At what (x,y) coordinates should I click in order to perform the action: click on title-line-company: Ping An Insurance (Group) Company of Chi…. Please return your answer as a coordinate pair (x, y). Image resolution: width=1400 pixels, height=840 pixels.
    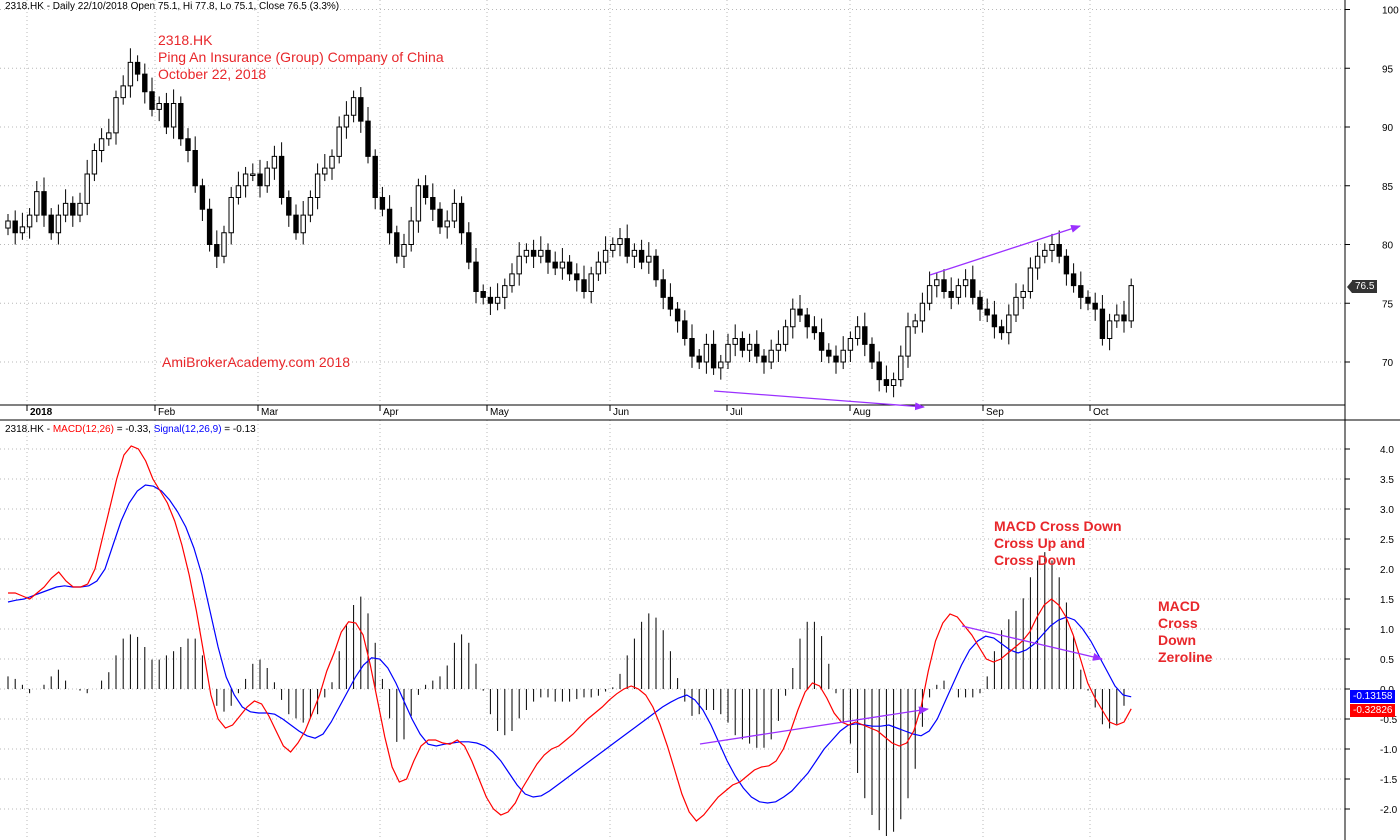
    Looking at the image, I should click on (301, 57).